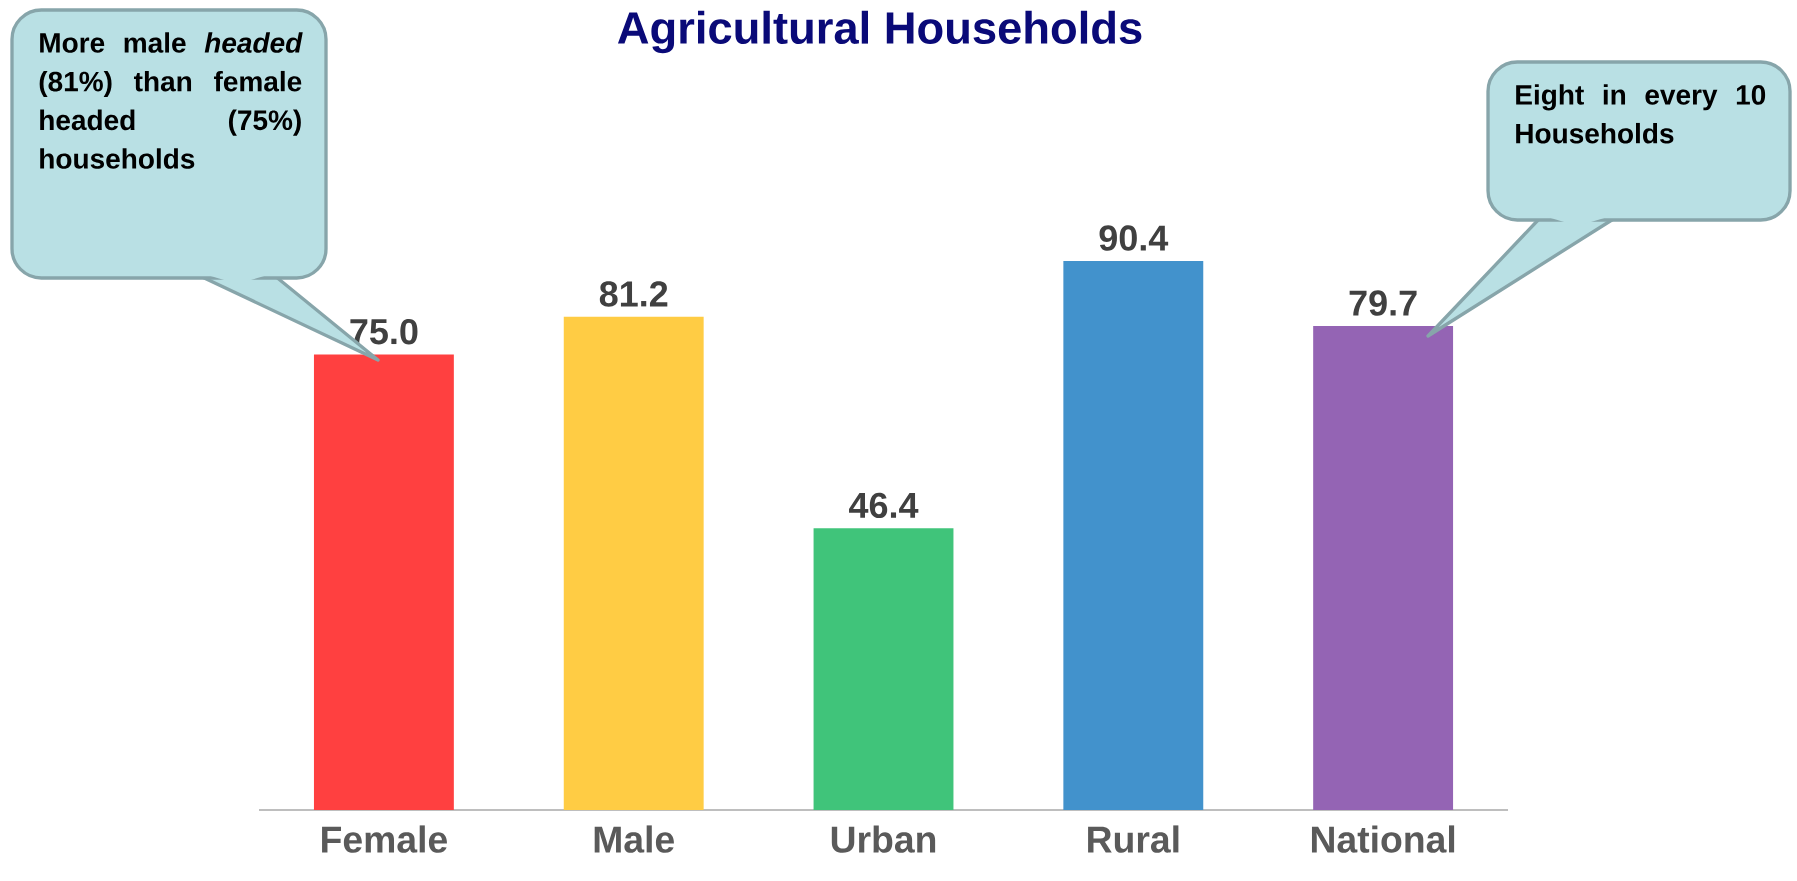 The width and height of the screenshot is (1797, 881). Describe the element at coordinates (384, 331) in the screenshot. I see `data-label: 75.0` at that location.